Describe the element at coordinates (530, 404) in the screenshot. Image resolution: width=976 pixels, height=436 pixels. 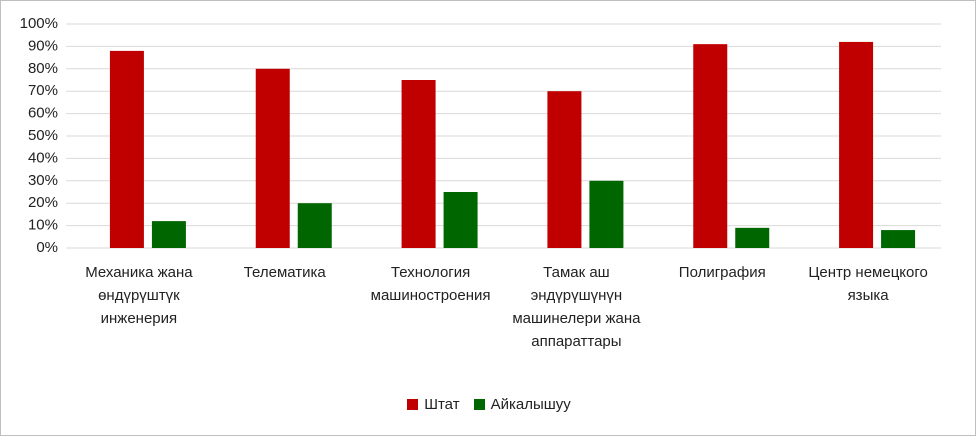
I see `legend-label: Айкалышуу` at that location.